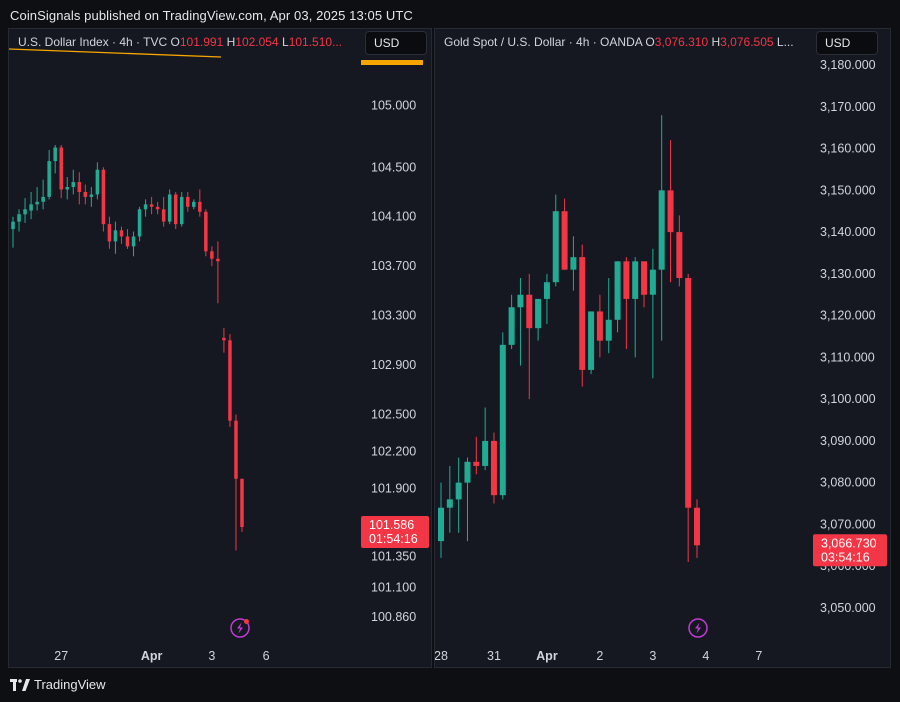  I want to click on legend-open-value: 3,076.310, so click(681, 42).